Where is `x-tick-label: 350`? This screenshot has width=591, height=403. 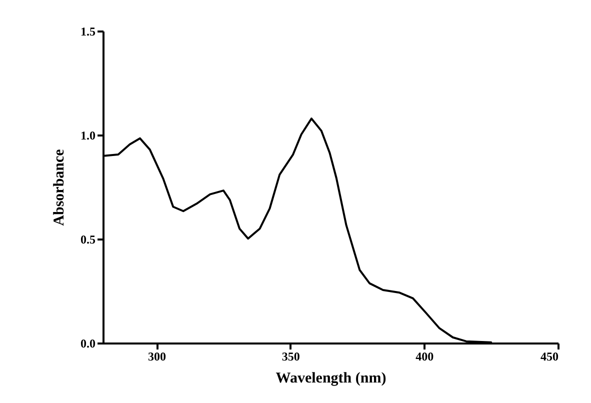 x-tick-label: 350 is located at coordinates (291, 357).